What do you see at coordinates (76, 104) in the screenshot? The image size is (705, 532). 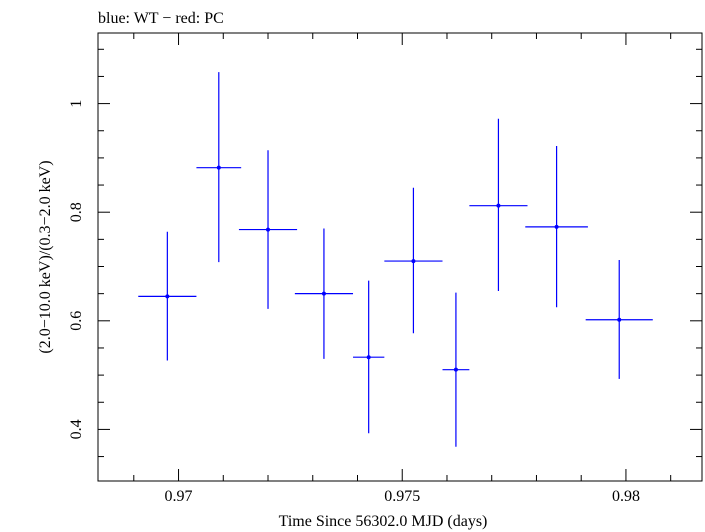 I see `y-tick-label: 1` at bounding box center [76, 104].